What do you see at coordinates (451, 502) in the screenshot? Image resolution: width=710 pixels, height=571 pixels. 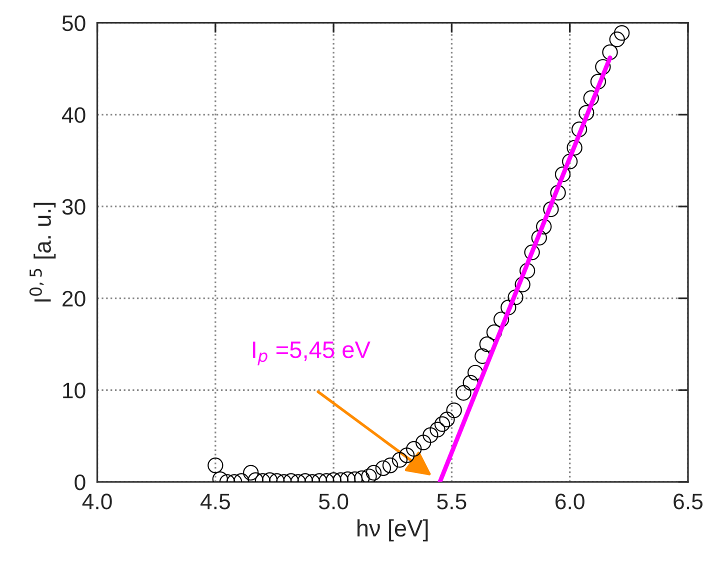 I see `x-tick-label: 5.5` at bounding box center [451, 502].